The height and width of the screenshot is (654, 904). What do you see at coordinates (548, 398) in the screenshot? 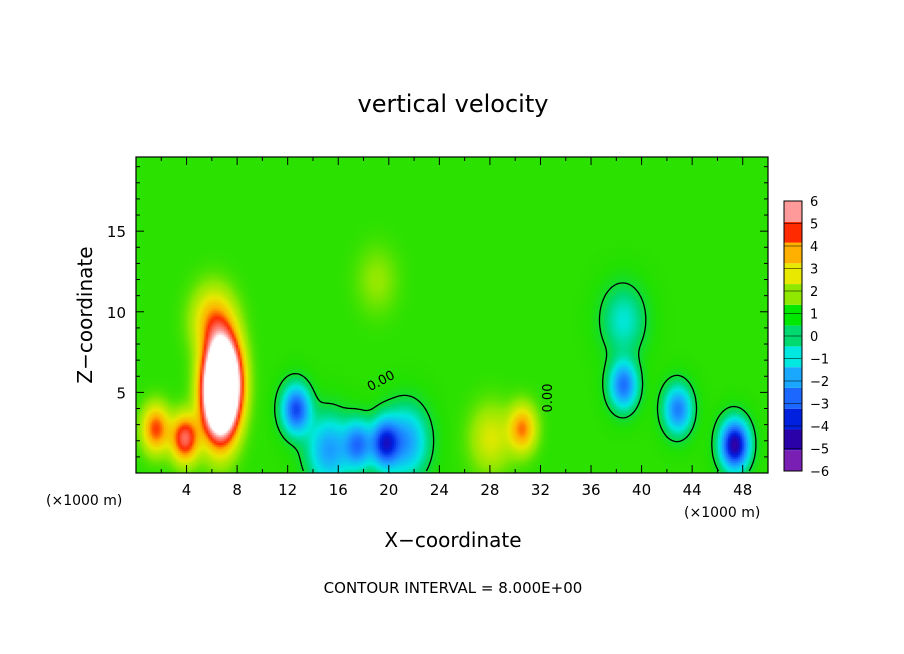
I see `contour-label-2: 0.00` at bounding box center [548, 398].